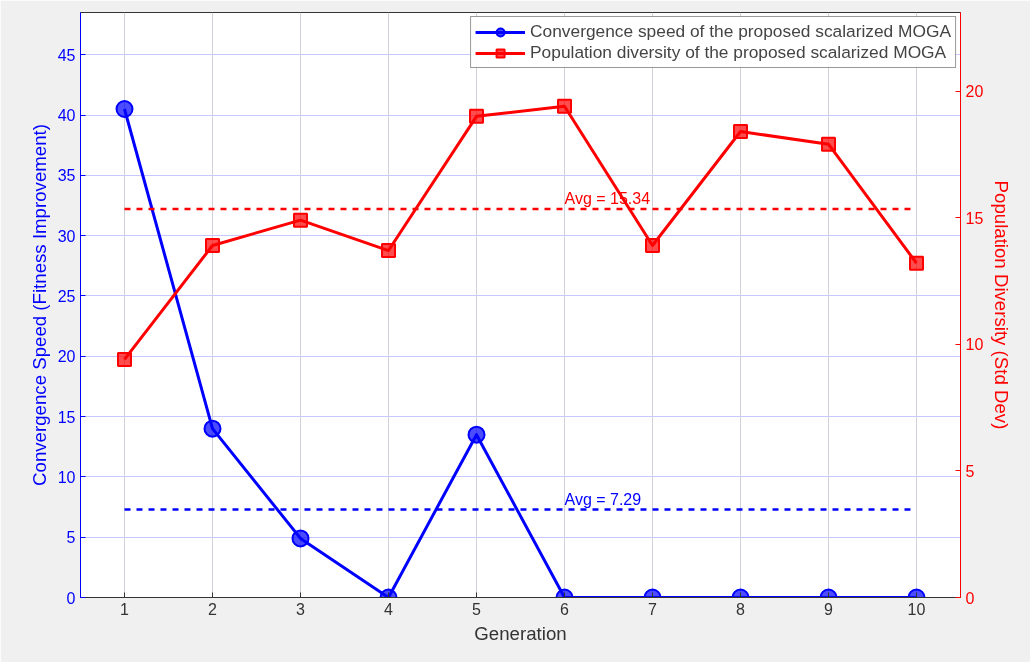 This screenshot has height=666, width=1034. What do you see at coordinates (66, 55) in the screenshot?
I see `y-tick-label: 45` at bounding box center [66, 55].